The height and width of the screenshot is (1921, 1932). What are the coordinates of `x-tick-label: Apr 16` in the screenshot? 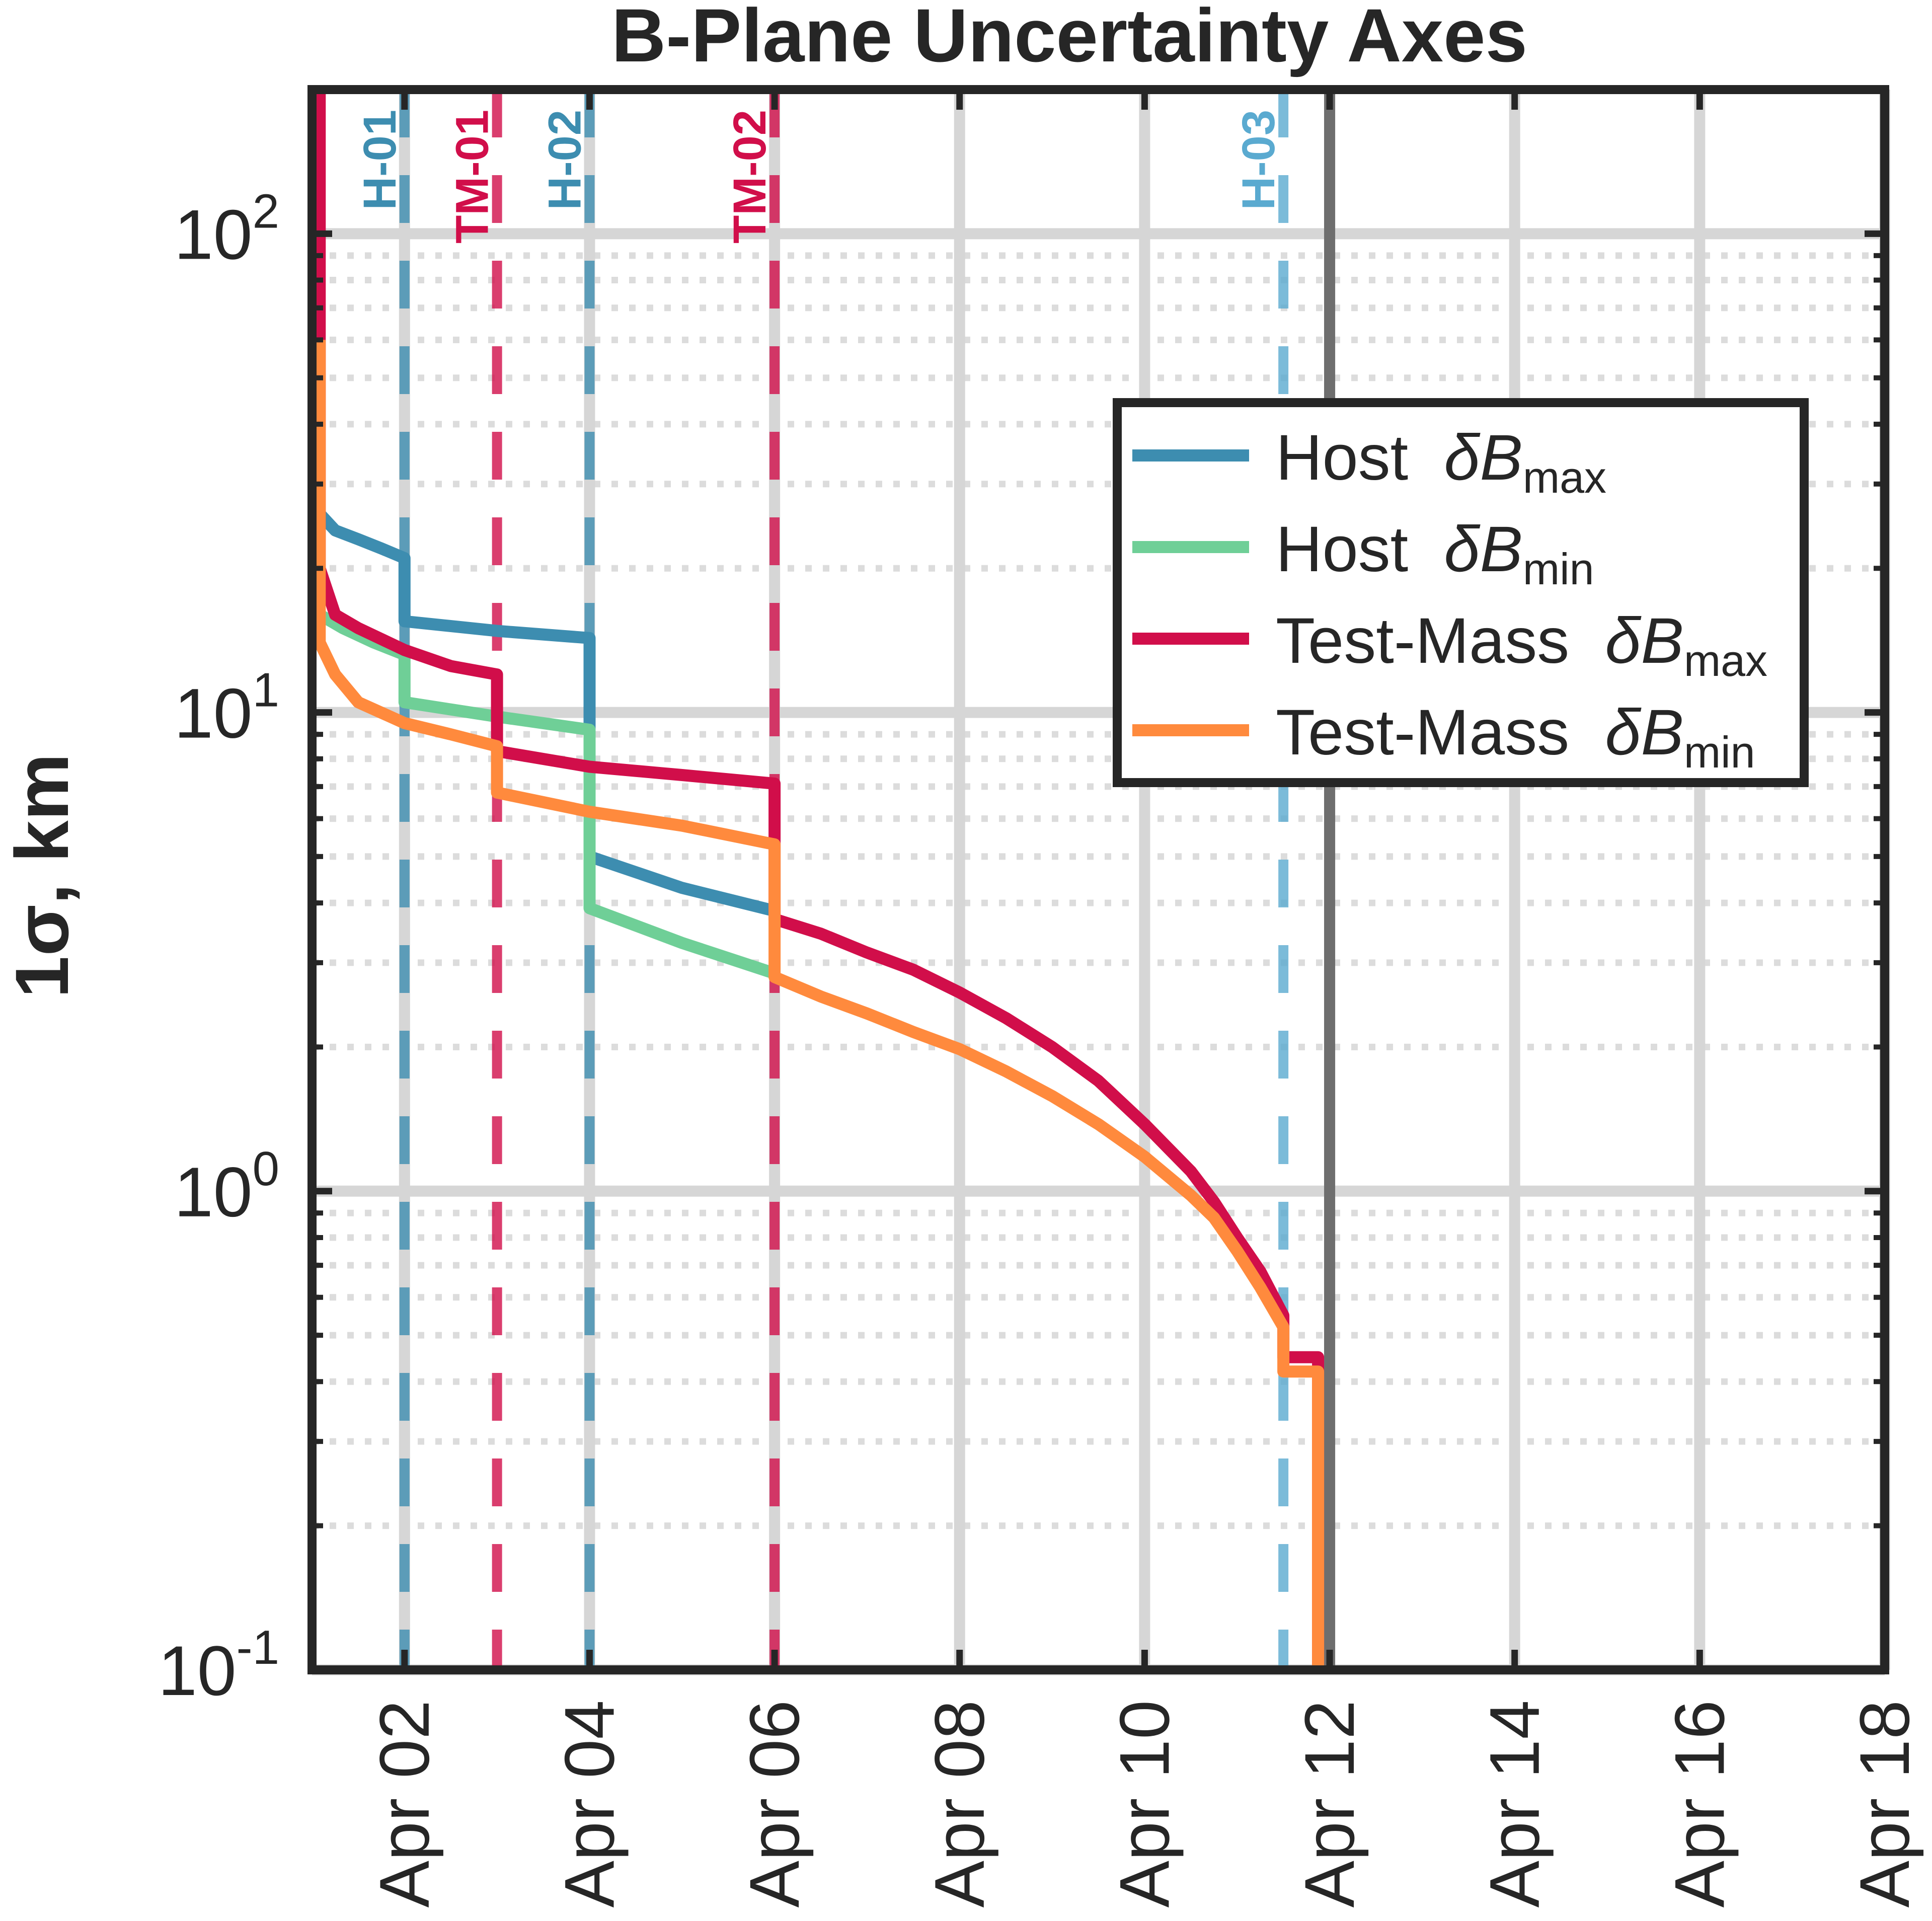 It's located at (1700, 1804).